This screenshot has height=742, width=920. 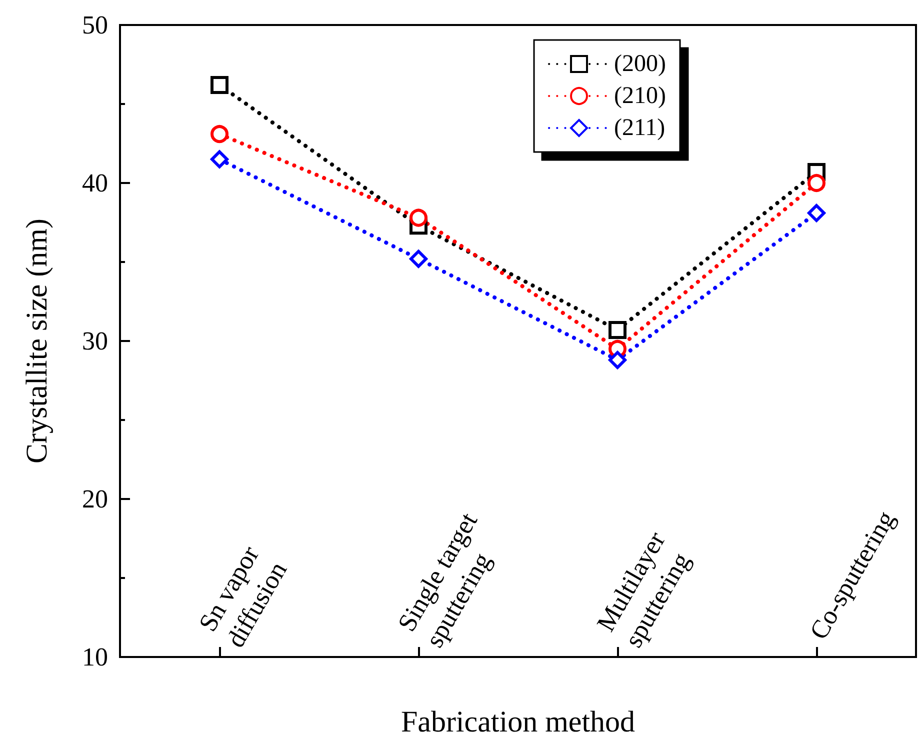 What do you see at coordinates (95, 341) in the screenshot?
I see `y-tick-label: 30` at bounding box center [95, 341].